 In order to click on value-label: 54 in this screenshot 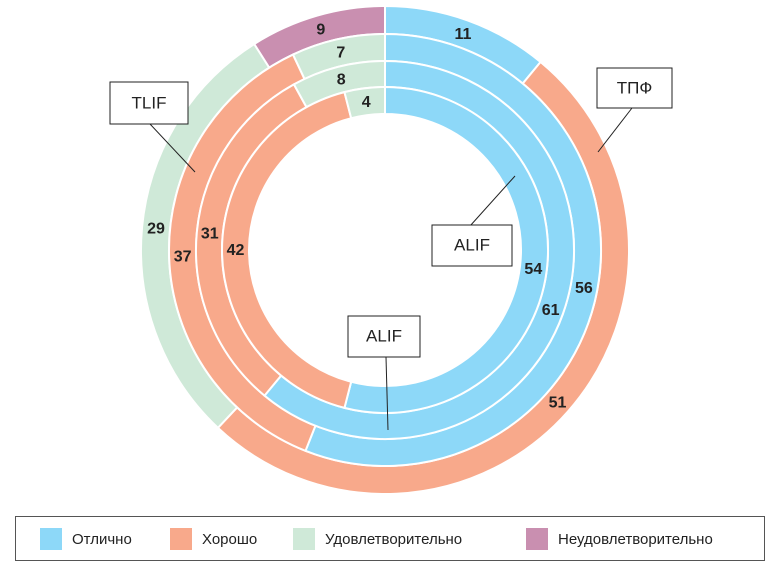, I will do `click(533, 269)`.